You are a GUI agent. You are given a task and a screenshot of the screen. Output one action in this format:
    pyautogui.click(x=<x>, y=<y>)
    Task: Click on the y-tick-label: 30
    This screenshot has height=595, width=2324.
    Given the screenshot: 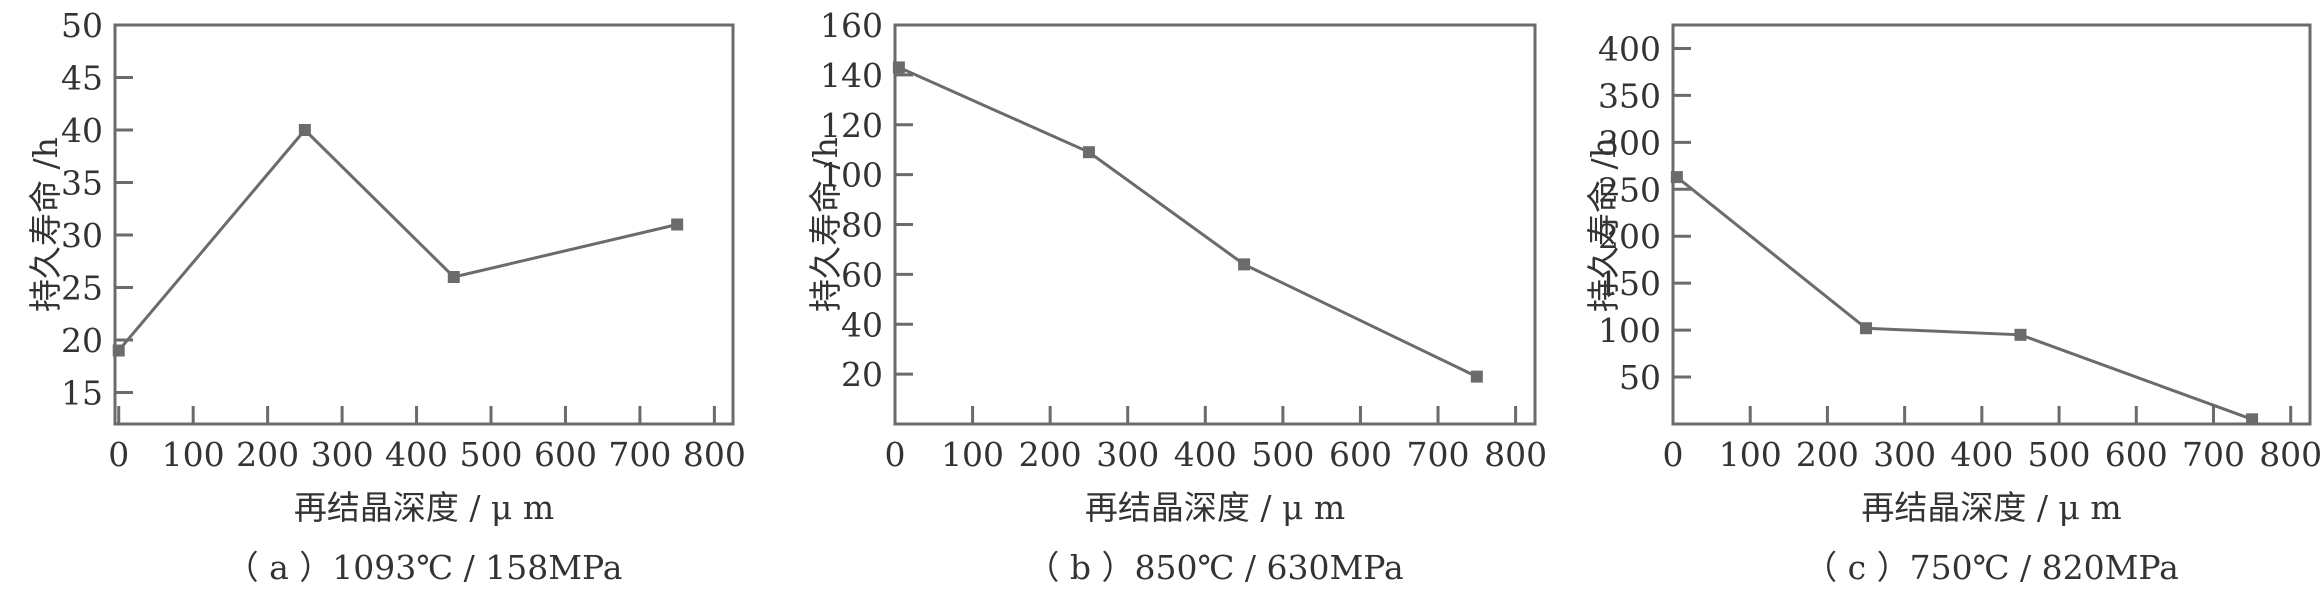 What is the action you would take?
    pyautogui.click(x=82, y=235)
    